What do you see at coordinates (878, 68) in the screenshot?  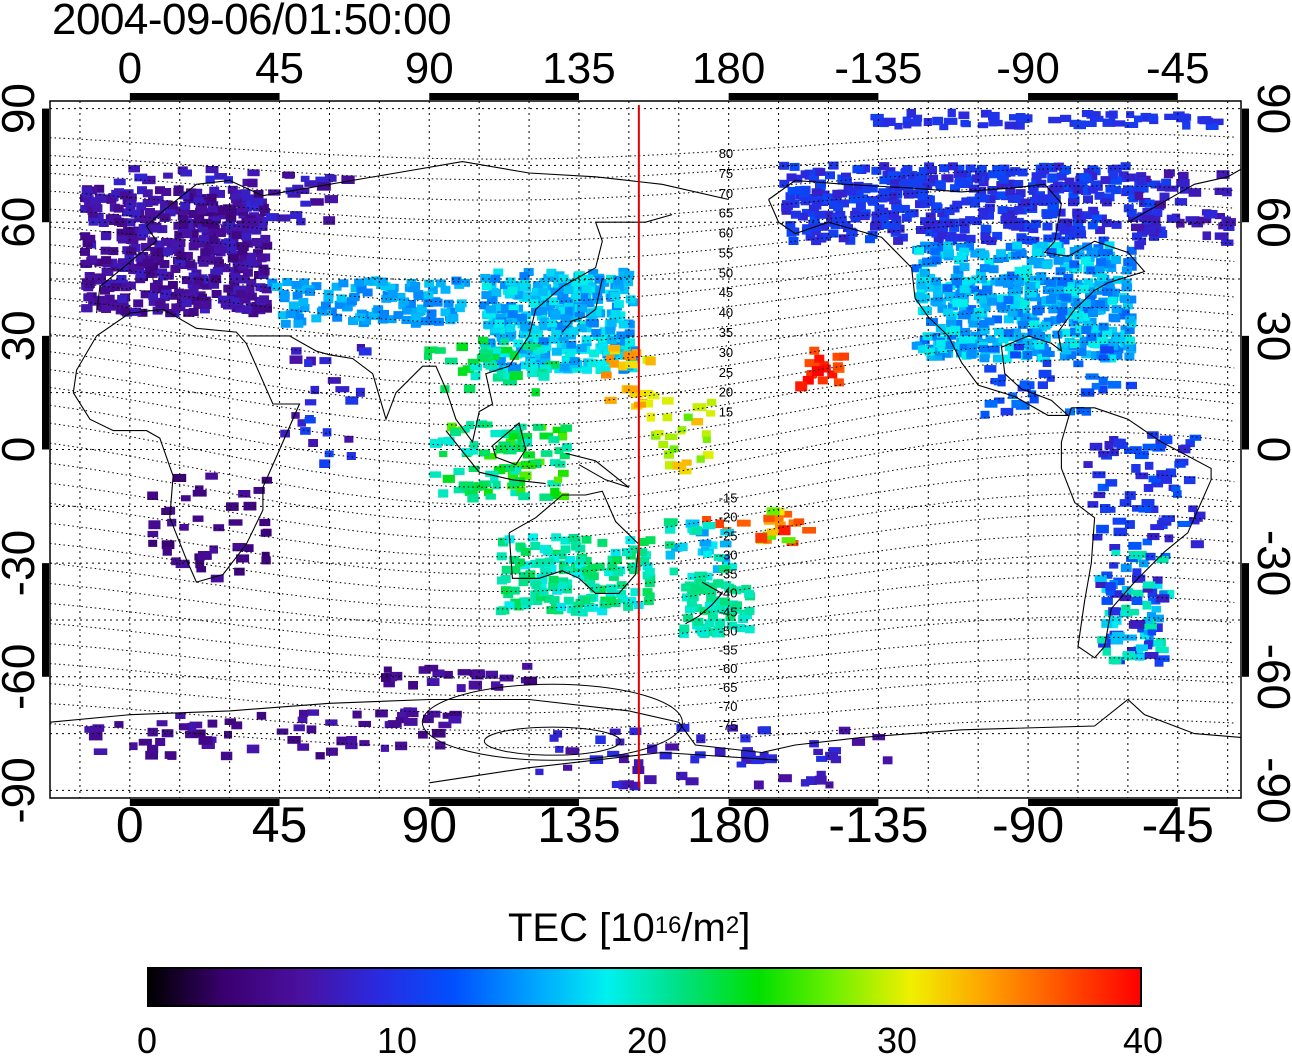 I see `top-lon-tick: -135` at bounding box center [878, 68].